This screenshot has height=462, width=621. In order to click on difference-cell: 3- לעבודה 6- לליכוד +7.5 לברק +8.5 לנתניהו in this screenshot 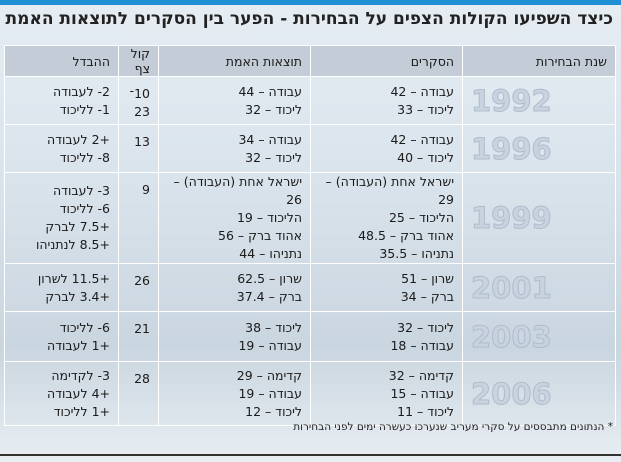, I will do `click(61, 218)`.